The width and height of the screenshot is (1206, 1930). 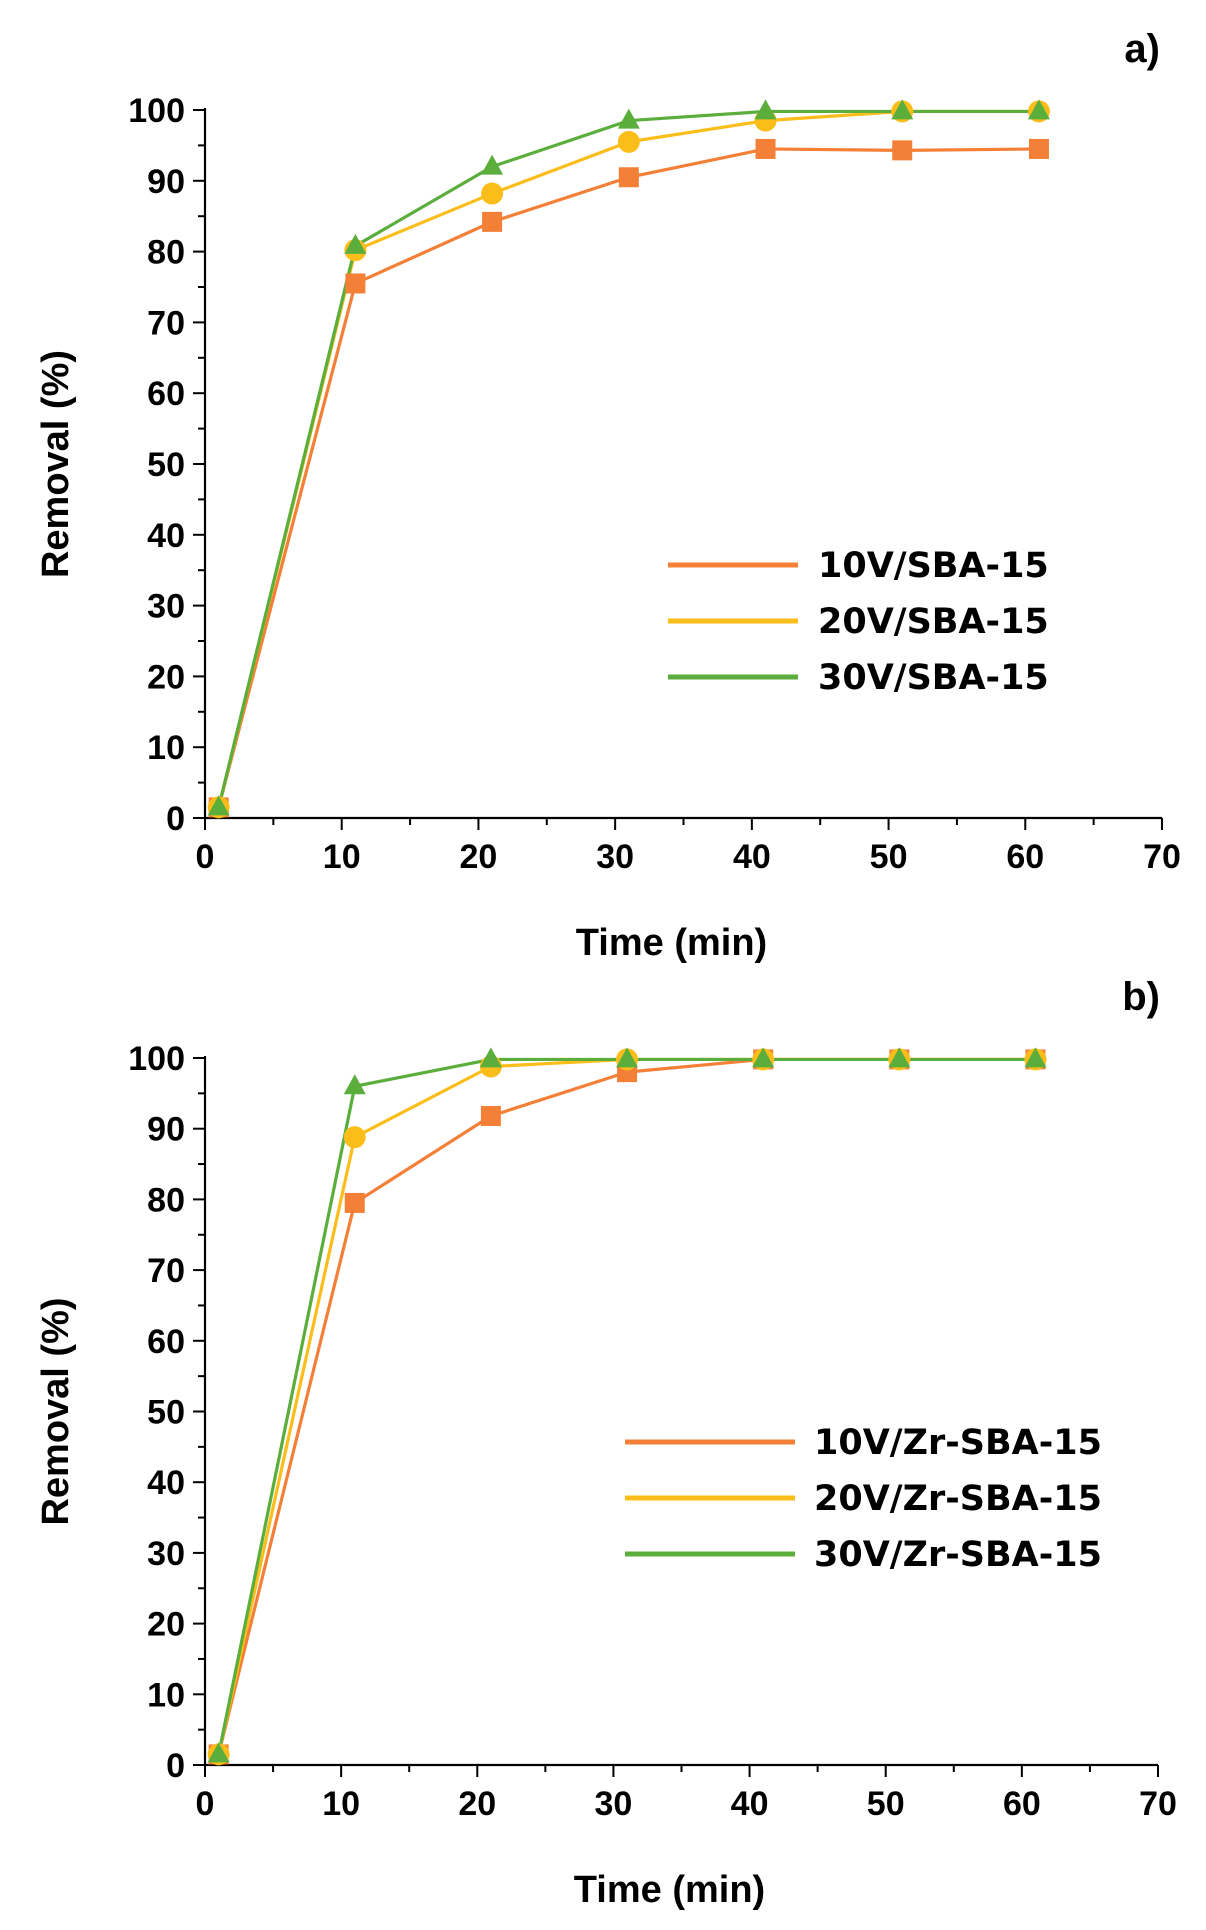 What do you see at coordinates (1141, 997) in the screenshot?
I see `panel-label: b)` at bounding box center [1141, 997].